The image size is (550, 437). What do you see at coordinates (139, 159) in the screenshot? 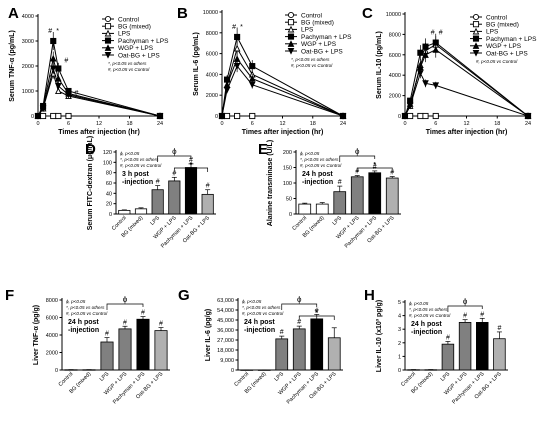
I see `panel-d-significance-note: *, p<0.05 vs others` at bounding box center [139, 159].